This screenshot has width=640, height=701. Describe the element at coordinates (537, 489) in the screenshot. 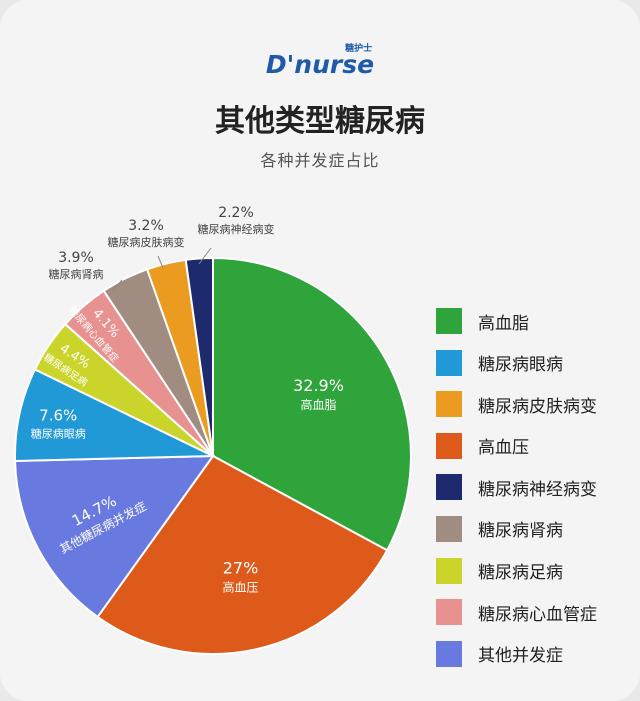

I see `legend-label: 糖尿病神经病变` at that location.